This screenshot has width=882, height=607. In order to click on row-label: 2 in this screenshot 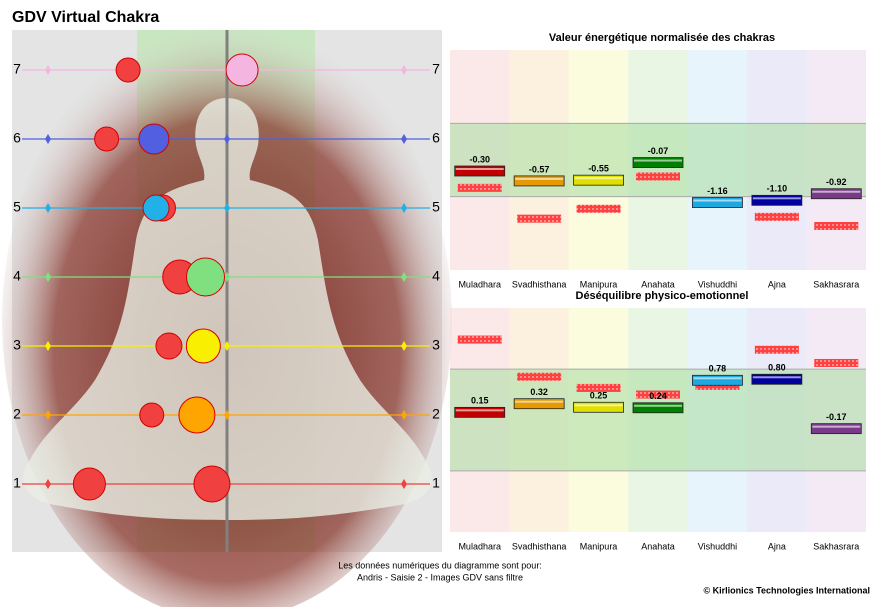, I will do `click(17, 414)`.